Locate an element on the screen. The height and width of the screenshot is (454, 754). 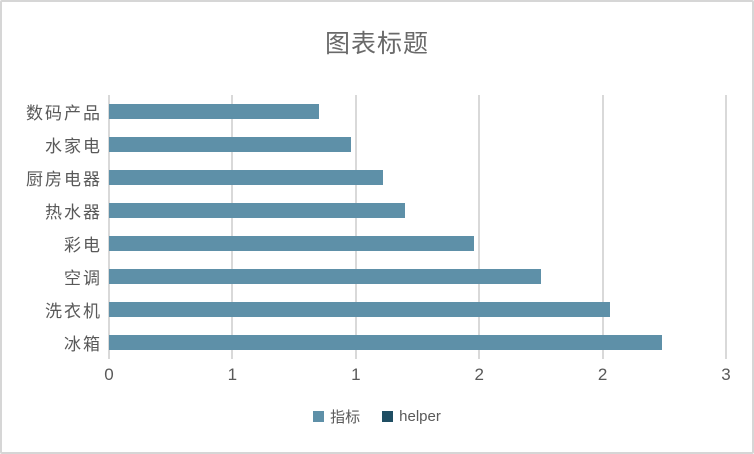
category-label: 热水器 is located at coordinates (73, 212).